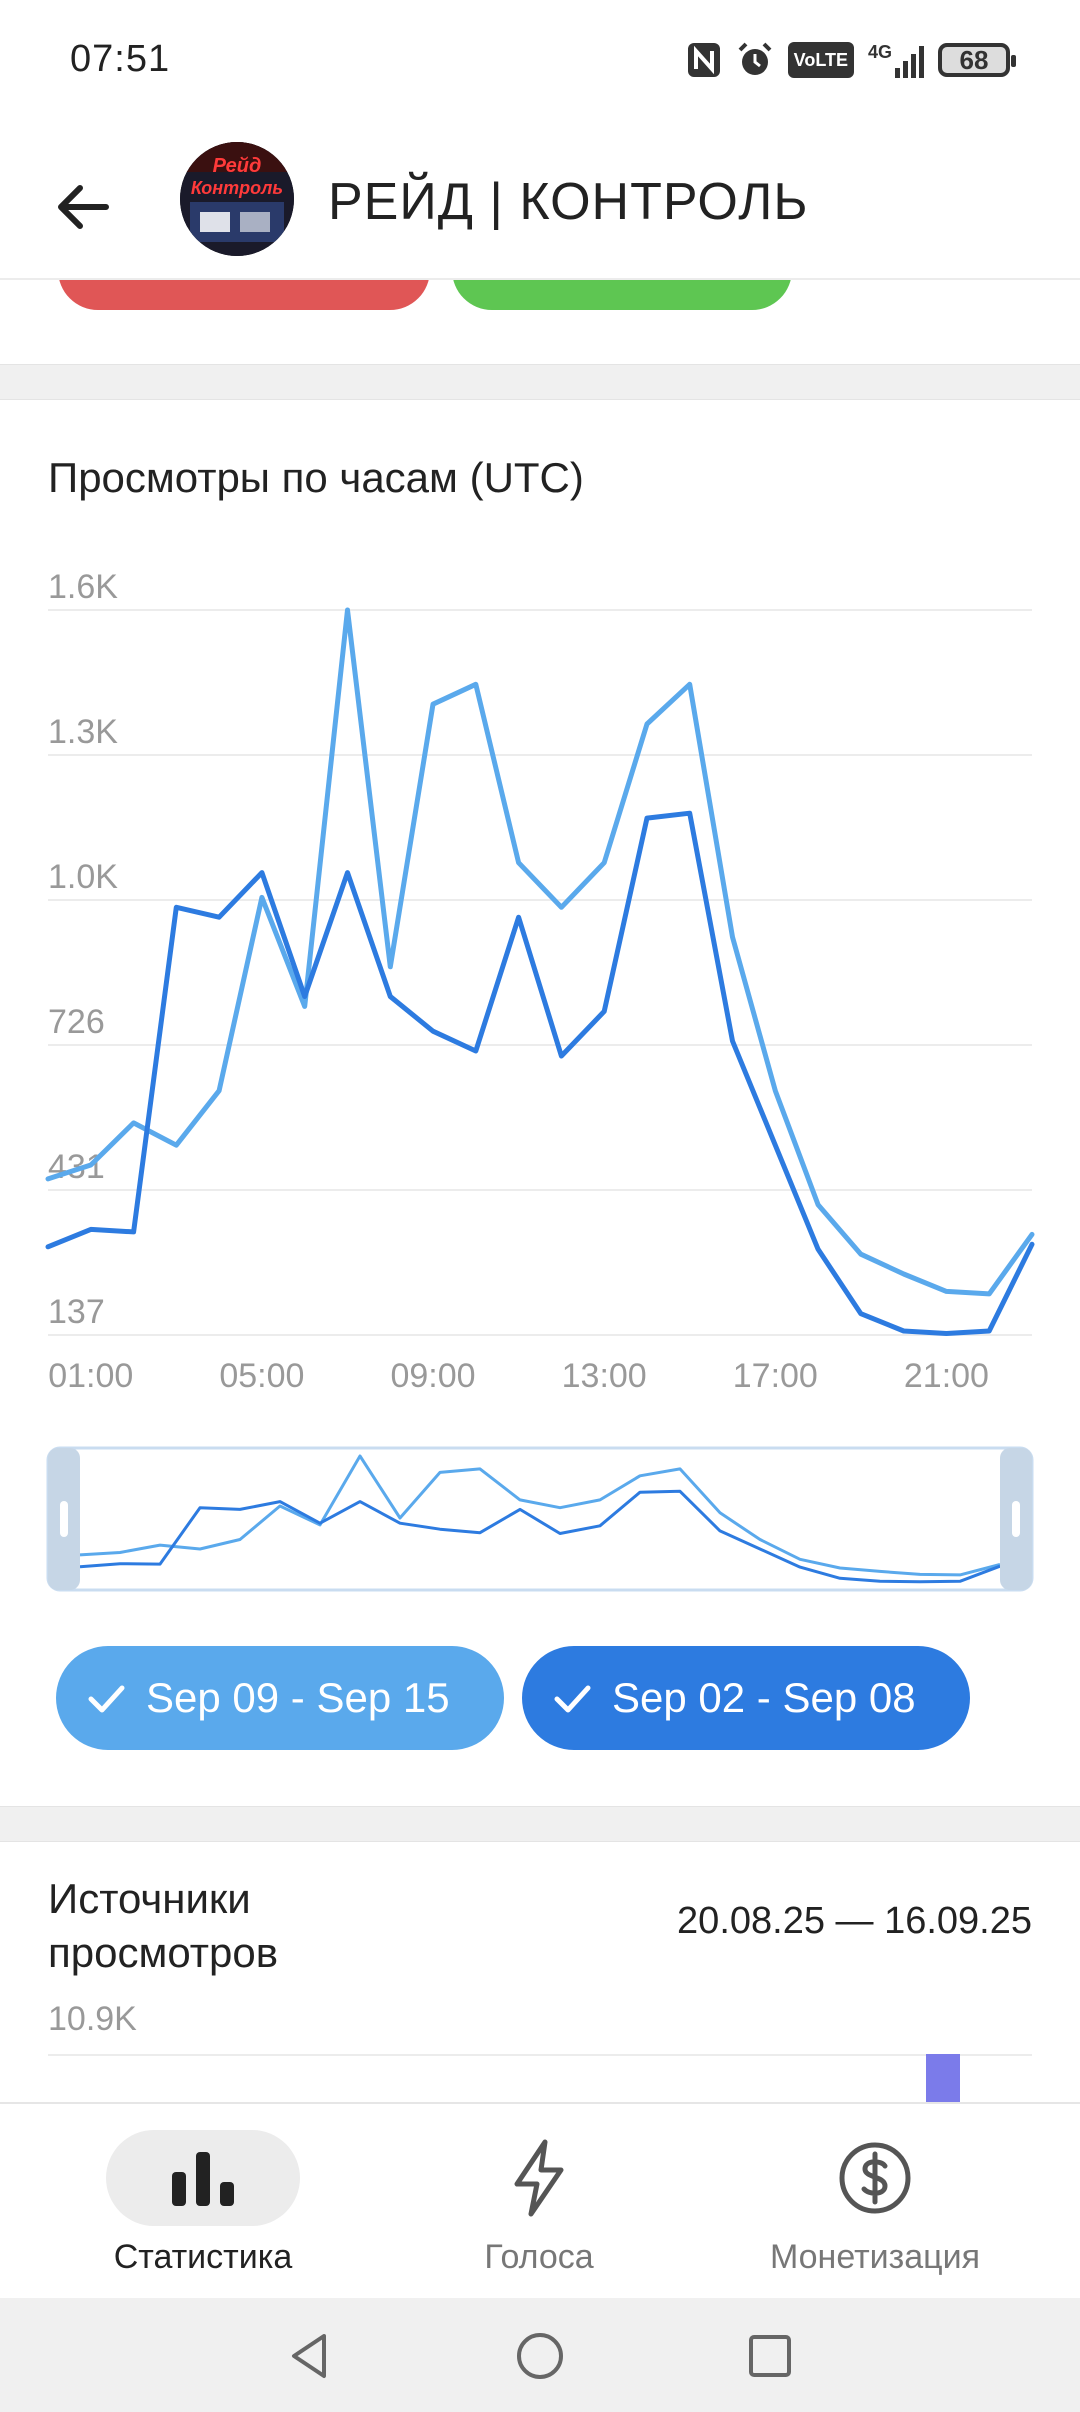  Describe the element at coordinates (540, 62) in the screenshot. I see `status-bar: 07:51 VoLTE 4G 68` at that location.